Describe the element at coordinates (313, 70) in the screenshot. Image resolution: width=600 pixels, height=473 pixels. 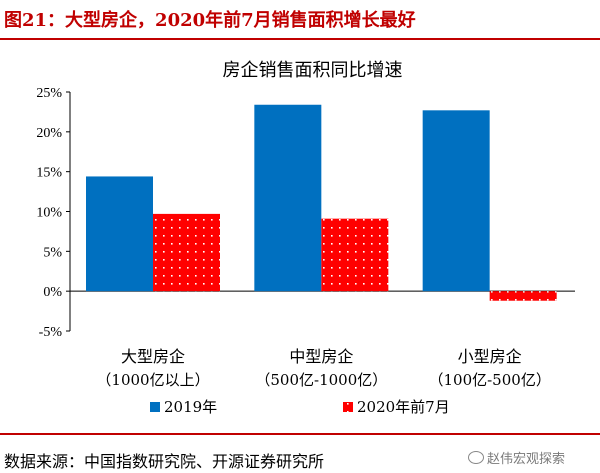
I see `chart-title: 房企销售面积同比增速` at that location.